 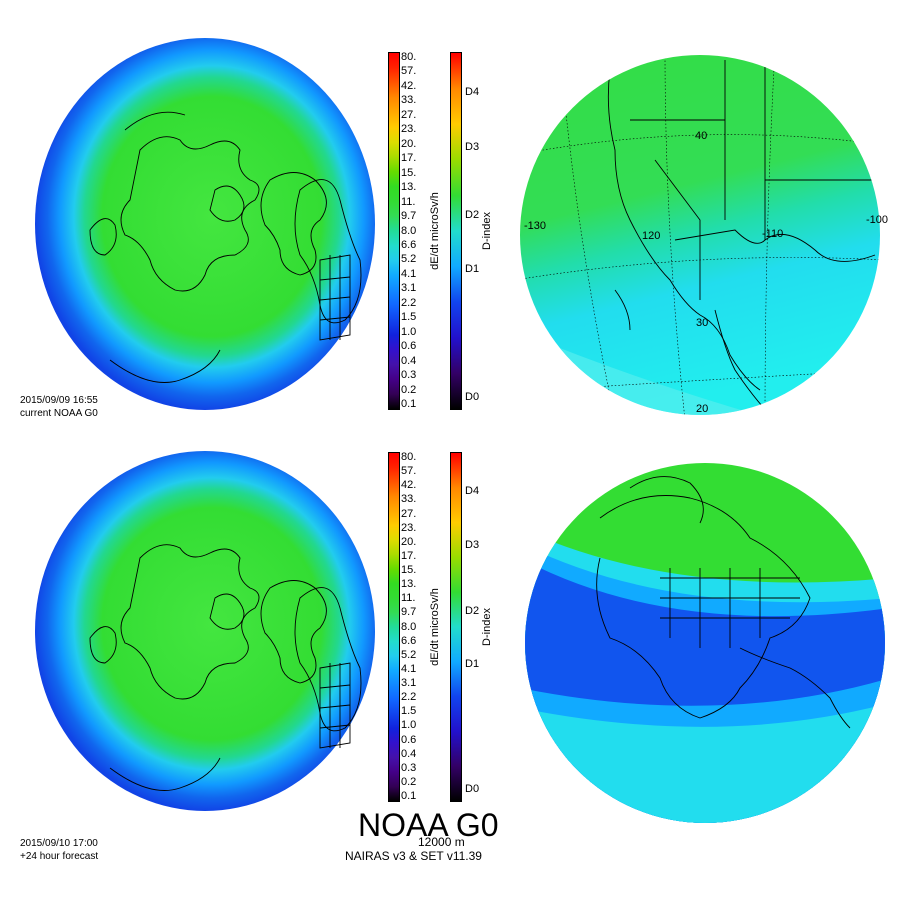 What do you see at coordinates (441, 842) in the screenshot?
I see `altitude-label: 12000 m` at bounding box center [441, 842].